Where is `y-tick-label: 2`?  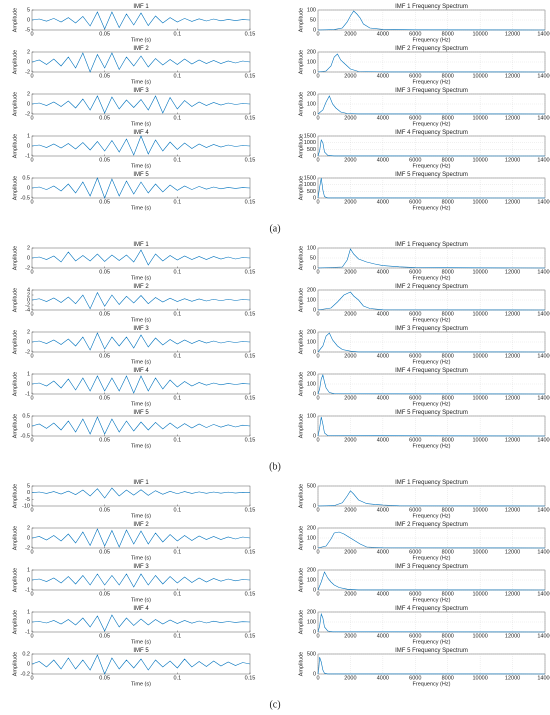 y-tick-label: 2 is located at coordinates (28, 94).